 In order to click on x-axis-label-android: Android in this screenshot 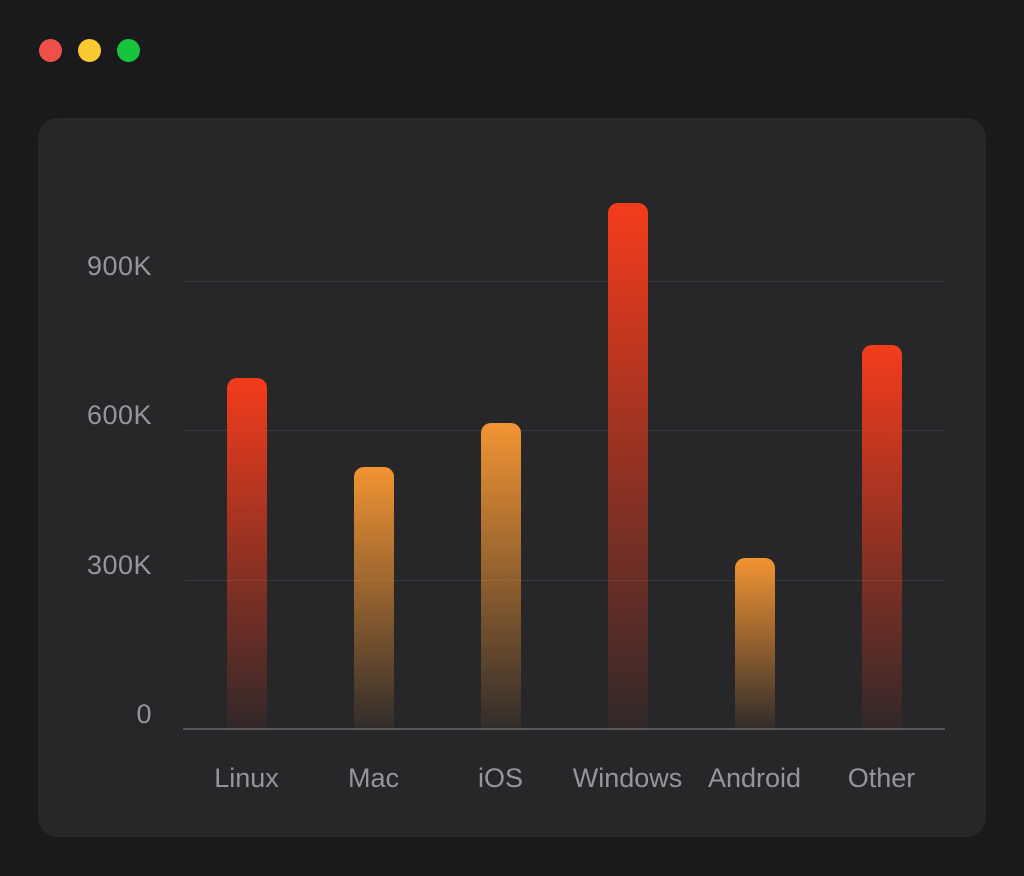, I will do `click(754, 778)`.